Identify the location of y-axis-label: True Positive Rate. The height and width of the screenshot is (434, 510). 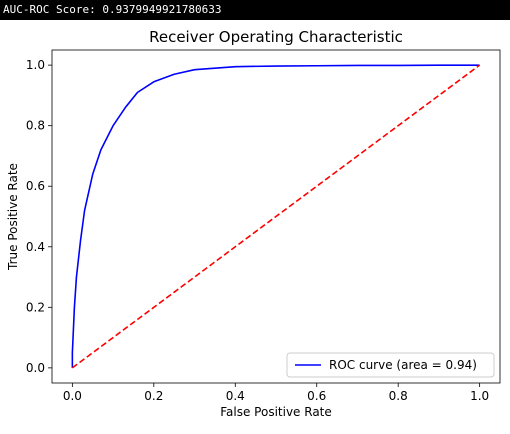
(13, 217).